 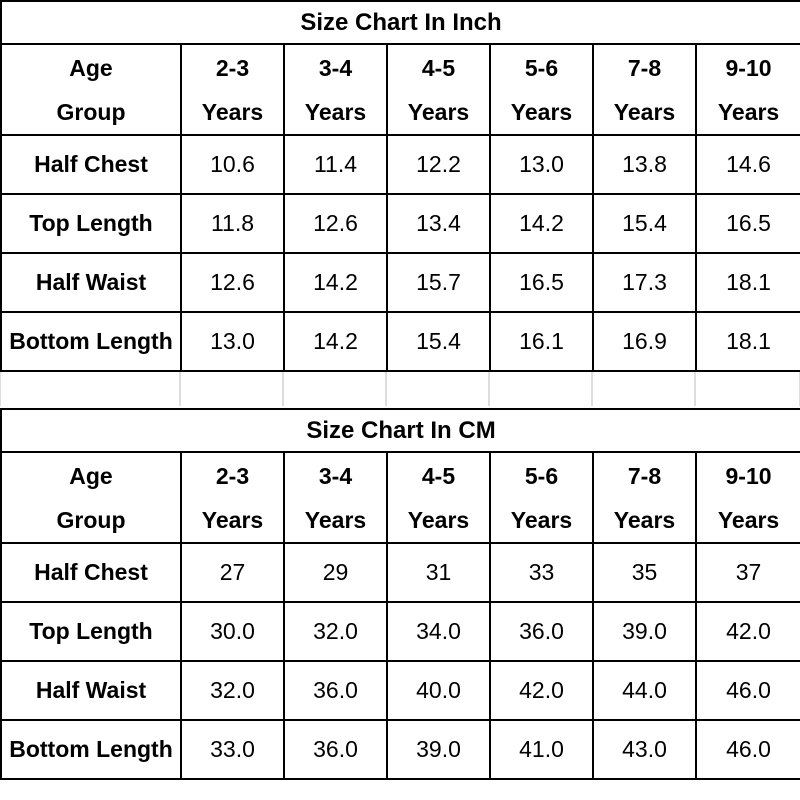 I want to click on measurement: 41.0, so click(x=541, y=749).